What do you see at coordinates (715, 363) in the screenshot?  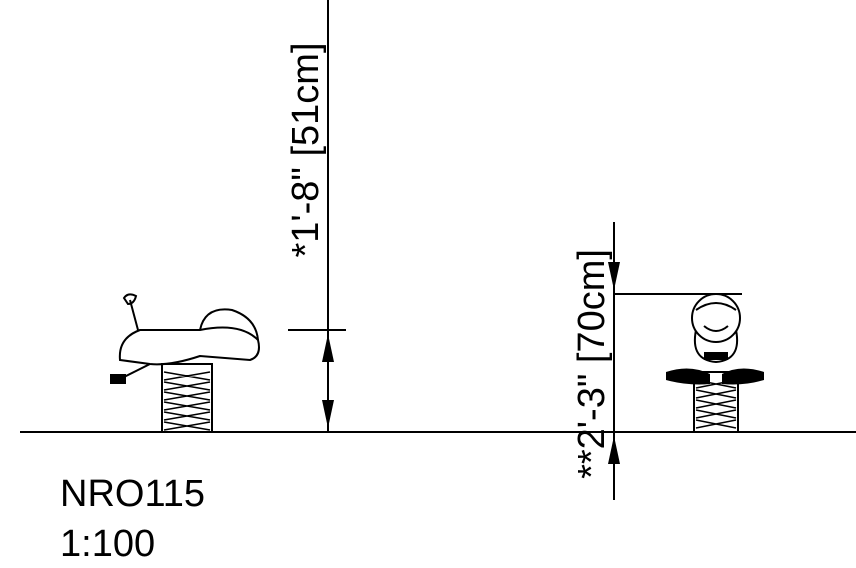 I see `spring-rider-right` at bounding box center [715, 363].